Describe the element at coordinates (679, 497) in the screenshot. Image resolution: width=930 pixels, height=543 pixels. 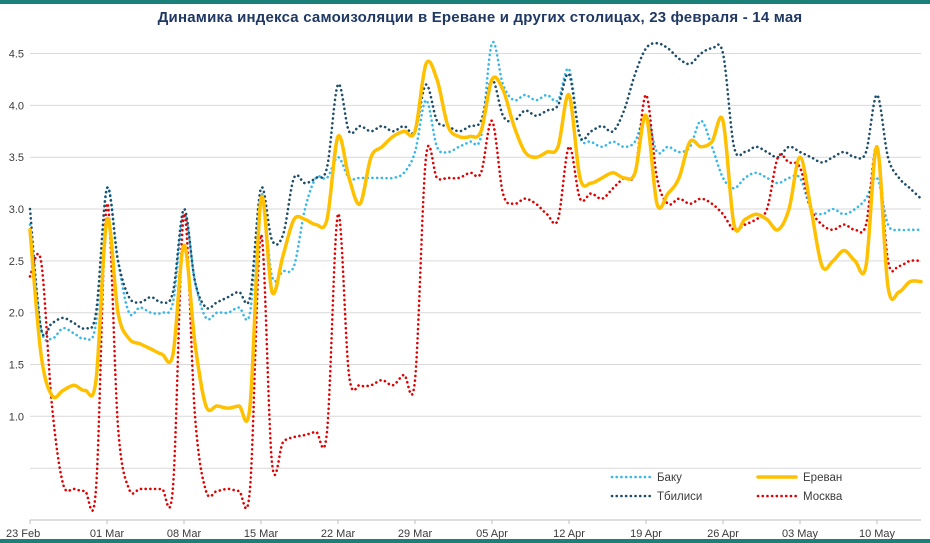
I see `legend-label-Тбилиси: Тбилиси` at that location.